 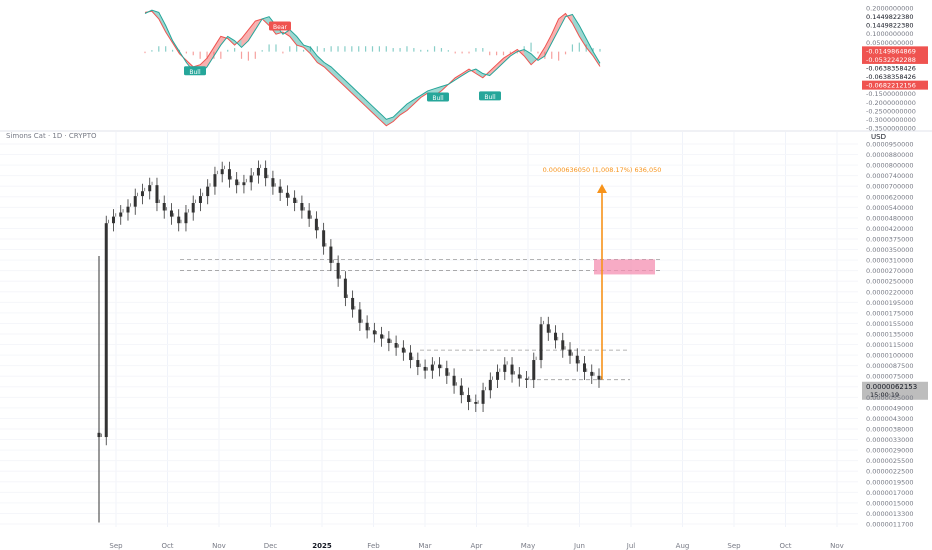 I want to click on price-tick-label: 0.0000029000, so click(x=890, y=451).